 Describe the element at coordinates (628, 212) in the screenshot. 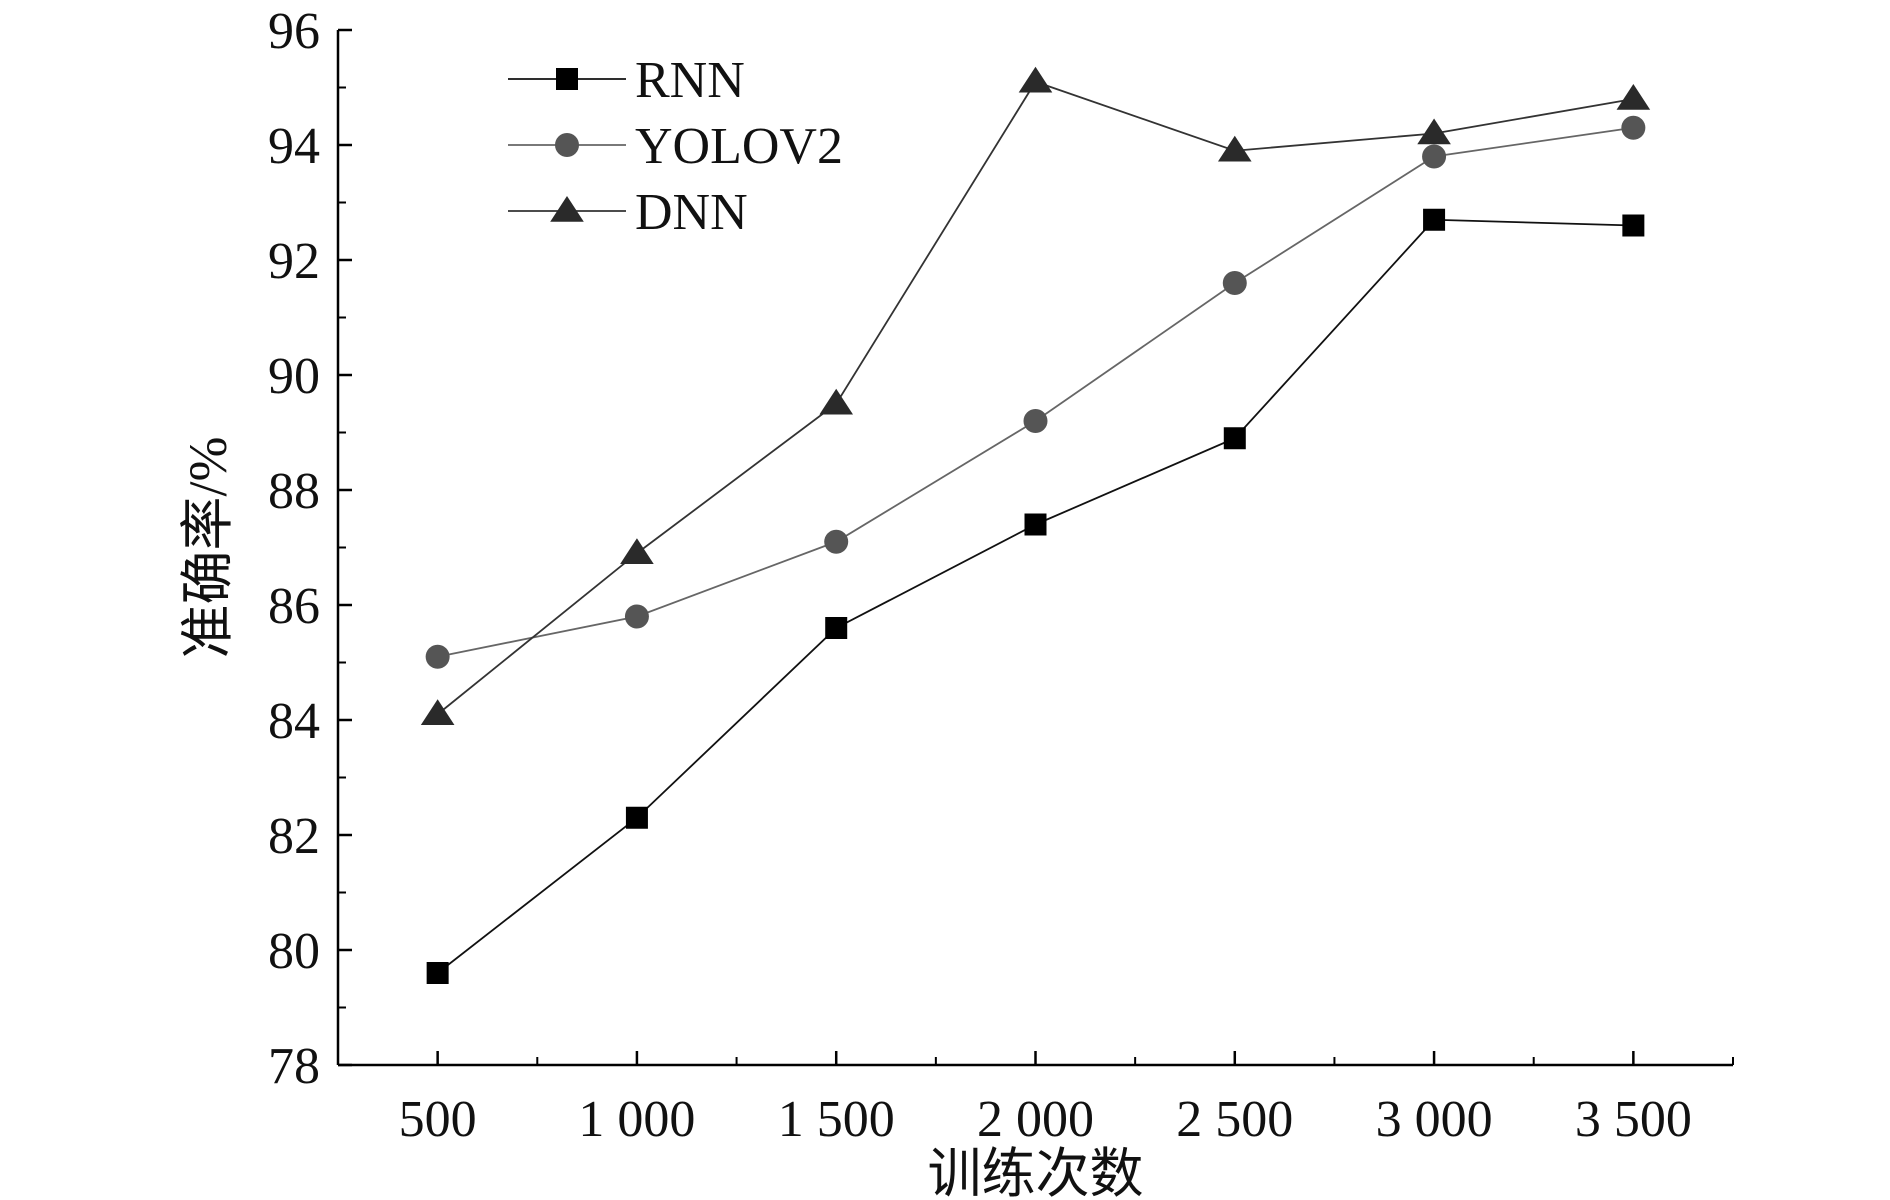

I see `legend-item-dnn: DNN` at that location.